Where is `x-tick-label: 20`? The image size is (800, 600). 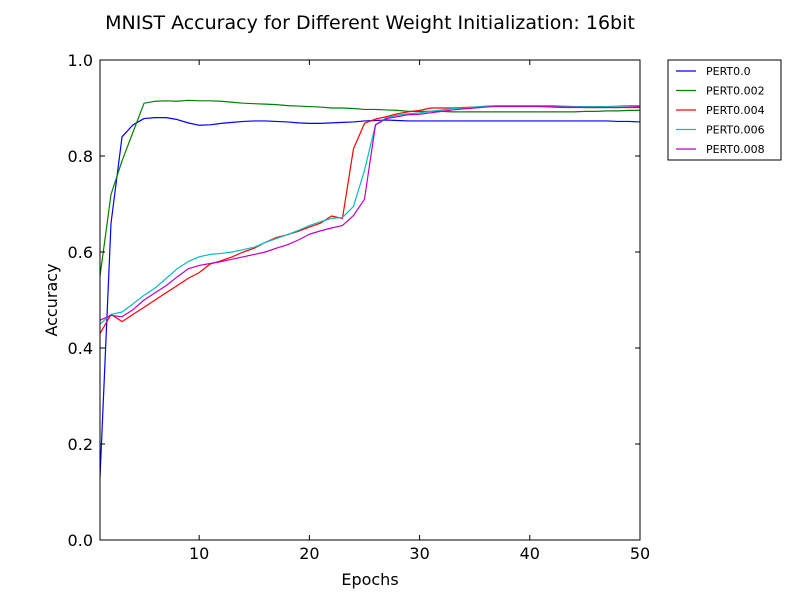 x-tick-label: 20 is located at coordinates (309, 553).